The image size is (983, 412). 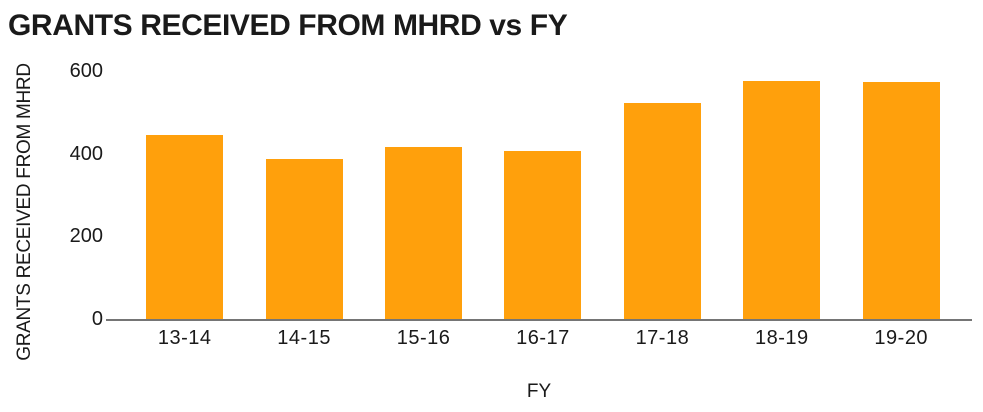 What do you see at coordinates (901, 338) in the screenshot?
I see `x-tick-label: 19-20` at bounding box center [901, 338].